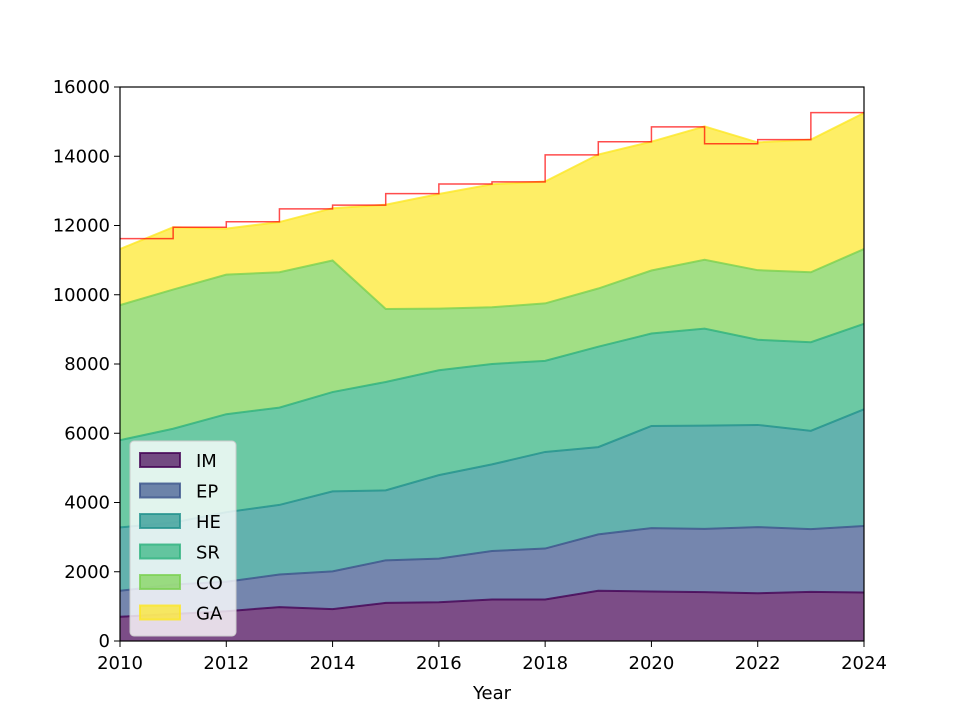 This screenshot has width=960, height=720. What do you see at coordinates (81, 226) in the screenshot?
I see `y-tick-label: 12000` at bounding box center [81, 226].